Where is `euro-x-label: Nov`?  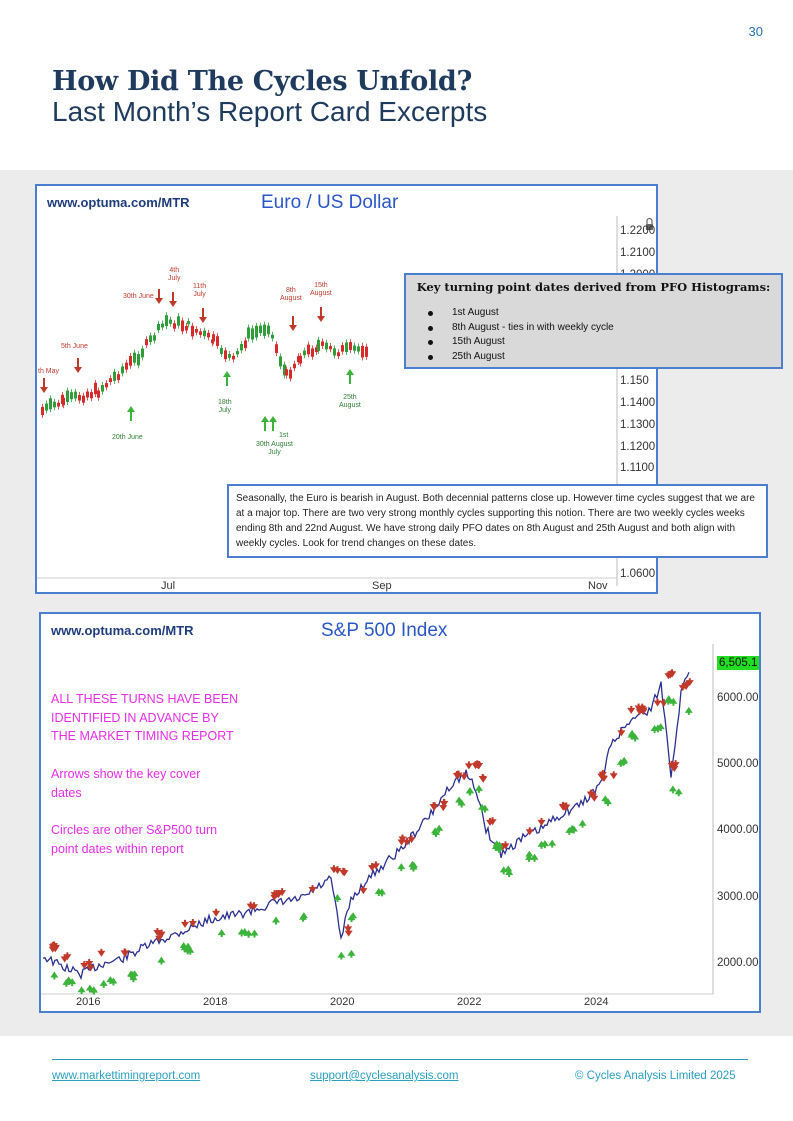 euro-x-label: Nov is located at coordinates (598, 586).